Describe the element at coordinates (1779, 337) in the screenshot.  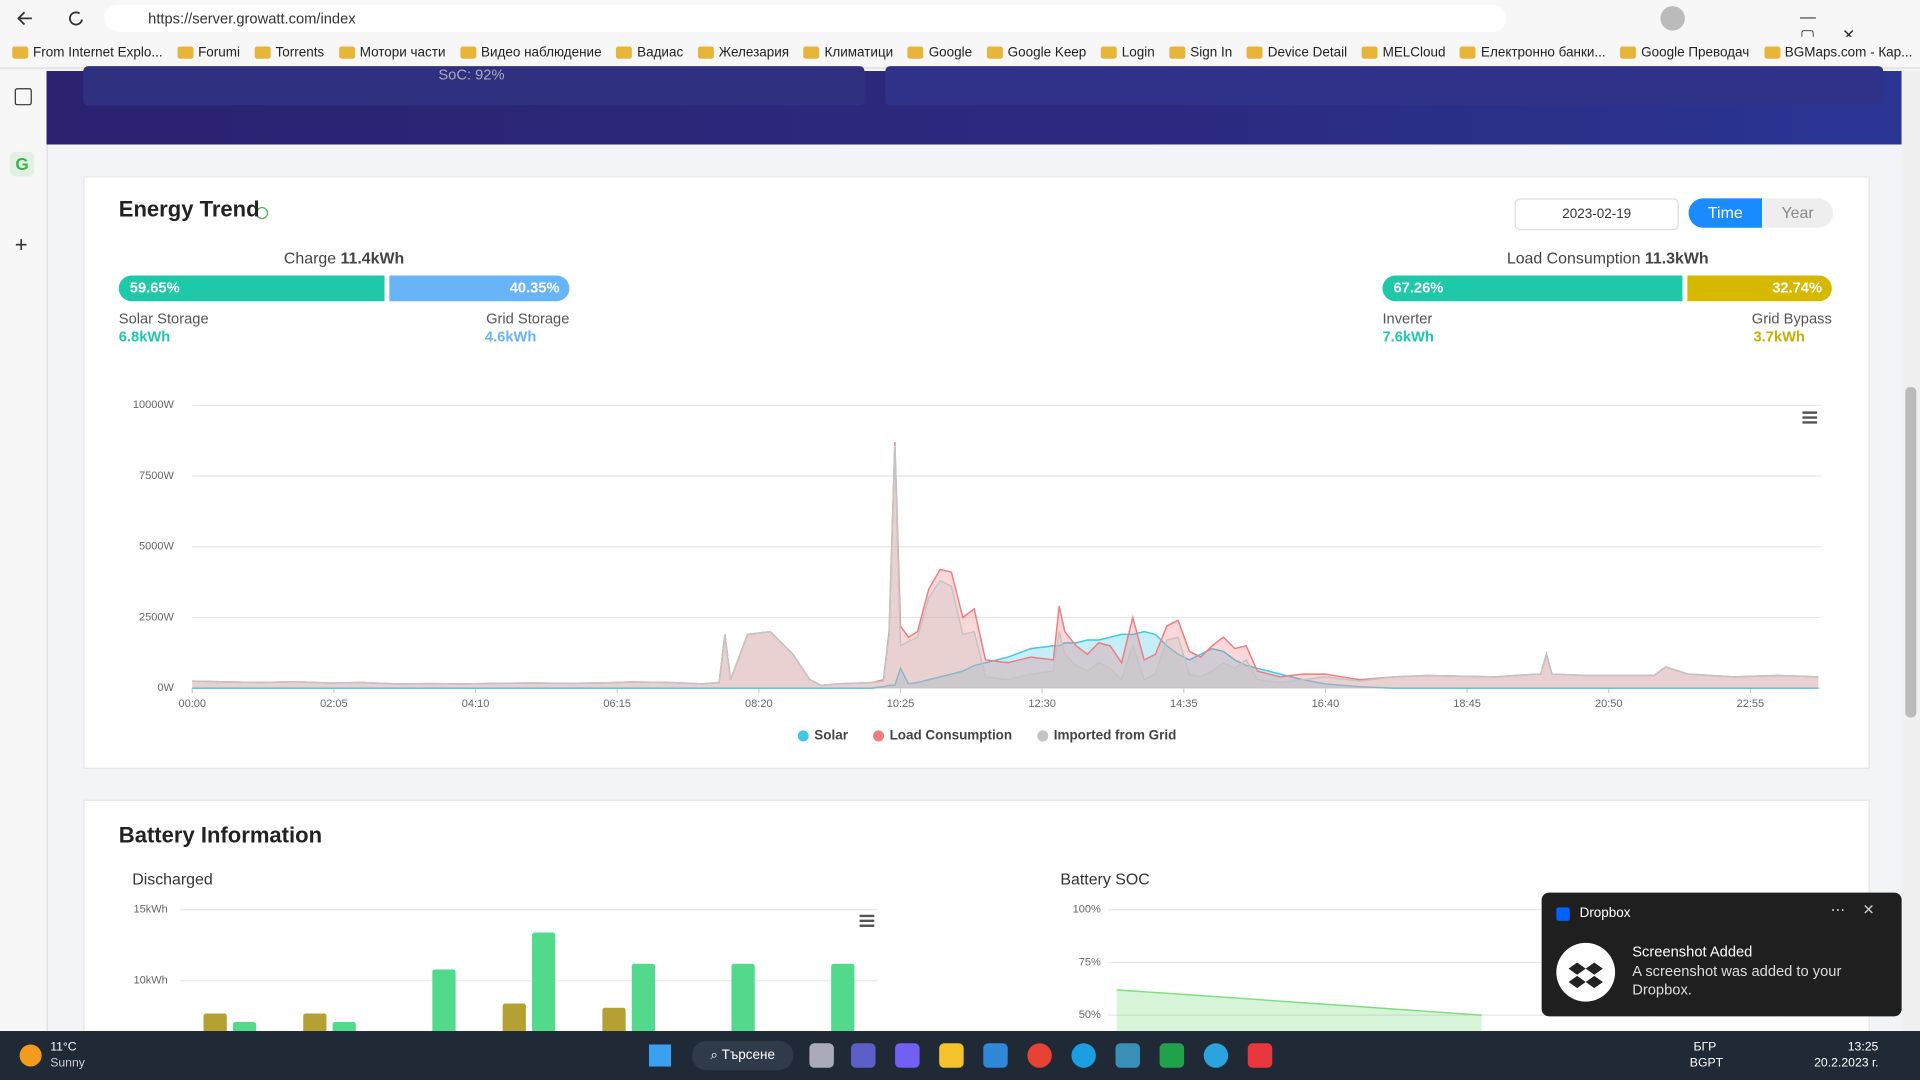
I see `segment-value: 3.7kWh` at that location.